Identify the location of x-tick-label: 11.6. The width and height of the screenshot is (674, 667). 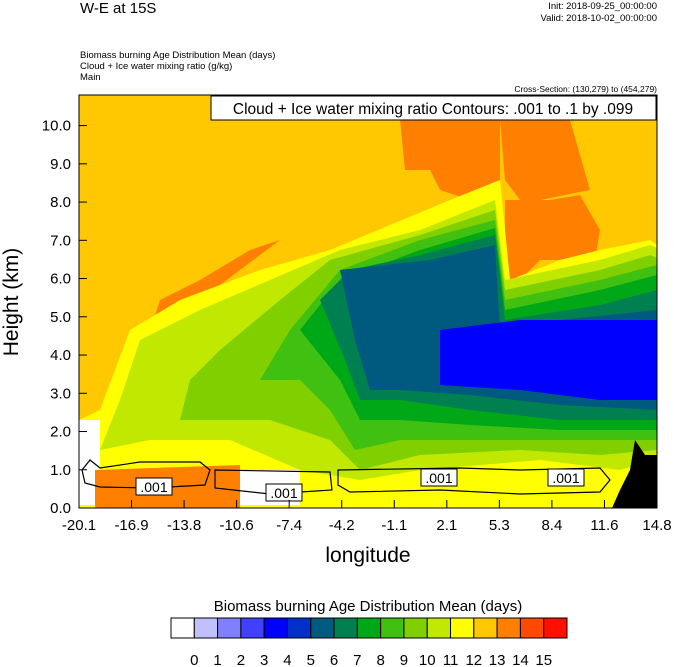
(604, 525).